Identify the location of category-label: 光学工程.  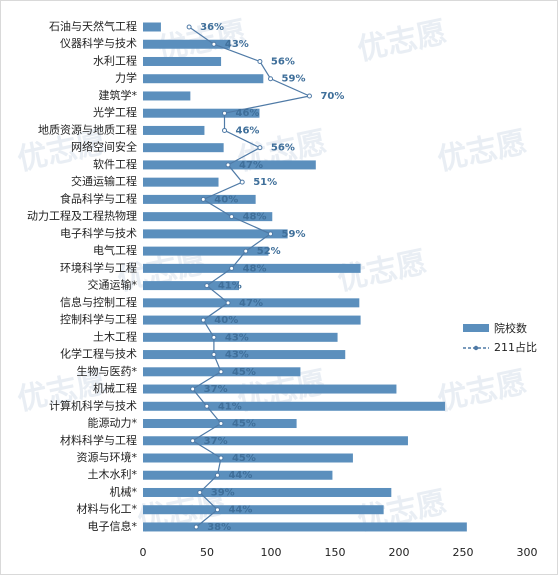
(115, 112).